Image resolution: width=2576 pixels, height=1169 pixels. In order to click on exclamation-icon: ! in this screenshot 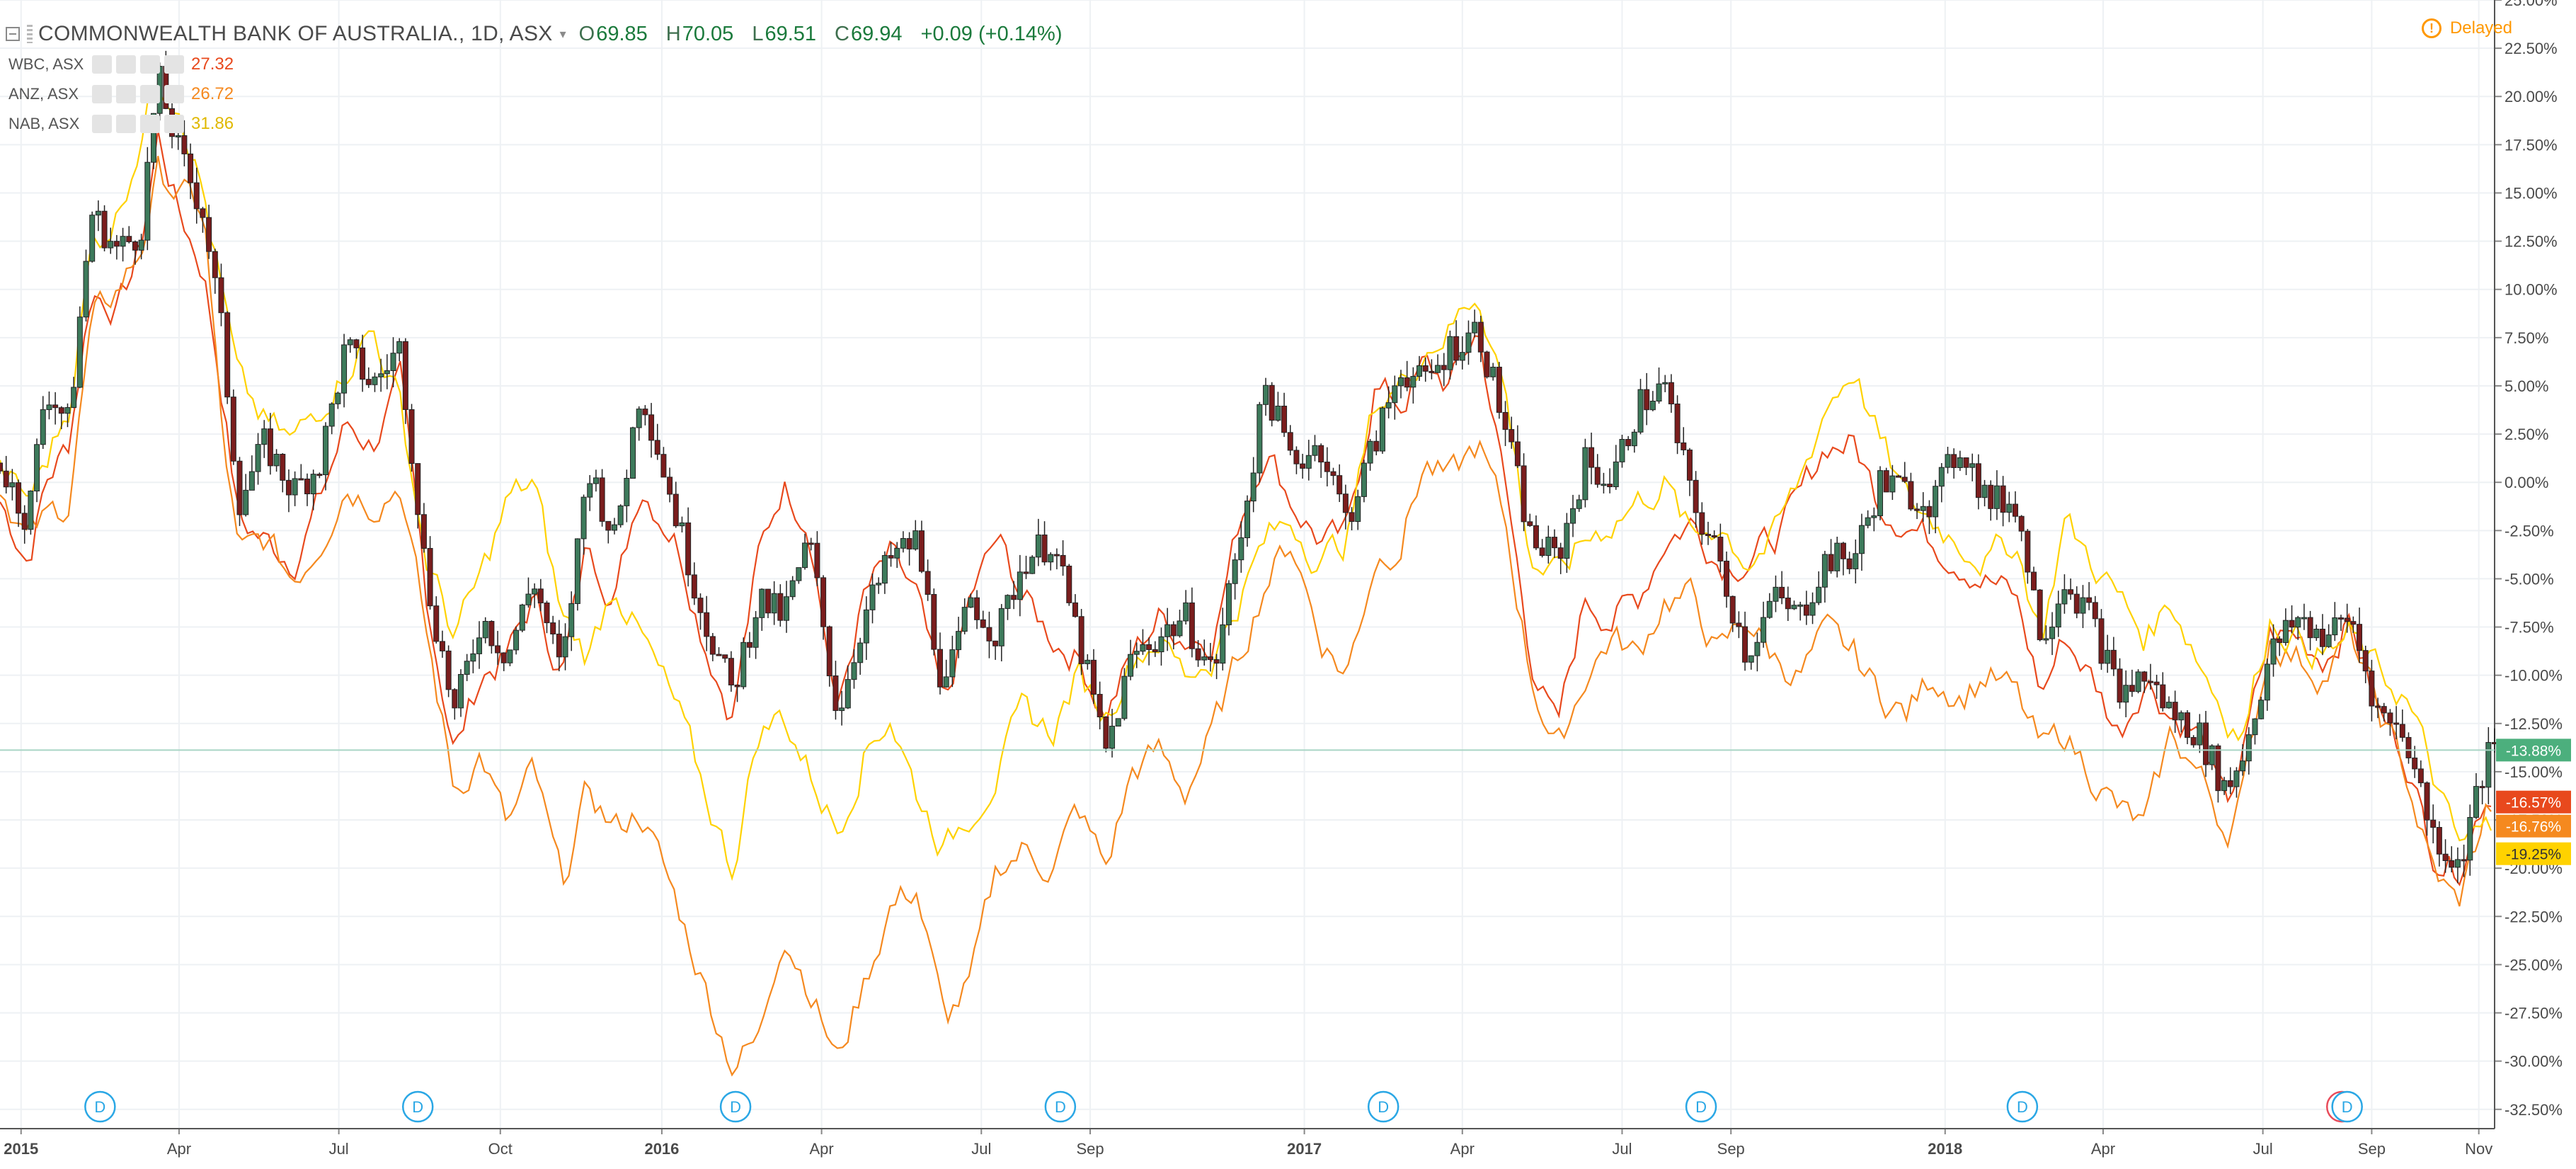, I will do `click(2431, 28)`.